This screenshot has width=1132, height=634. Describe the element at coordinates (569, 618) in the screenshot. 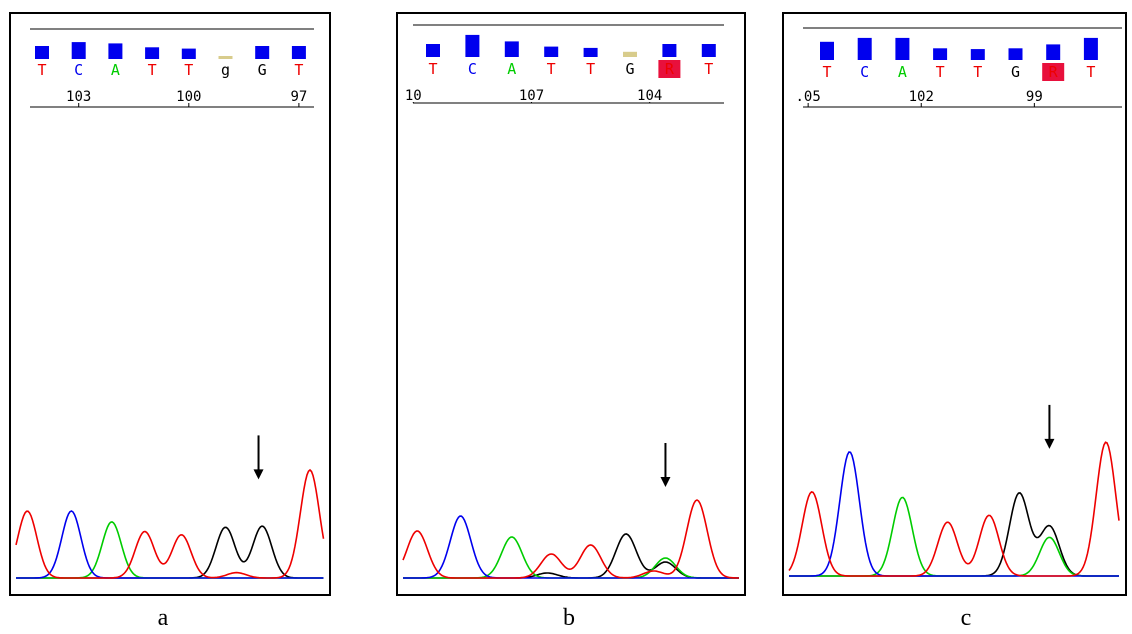

I see `panel-caption: b` at that location.